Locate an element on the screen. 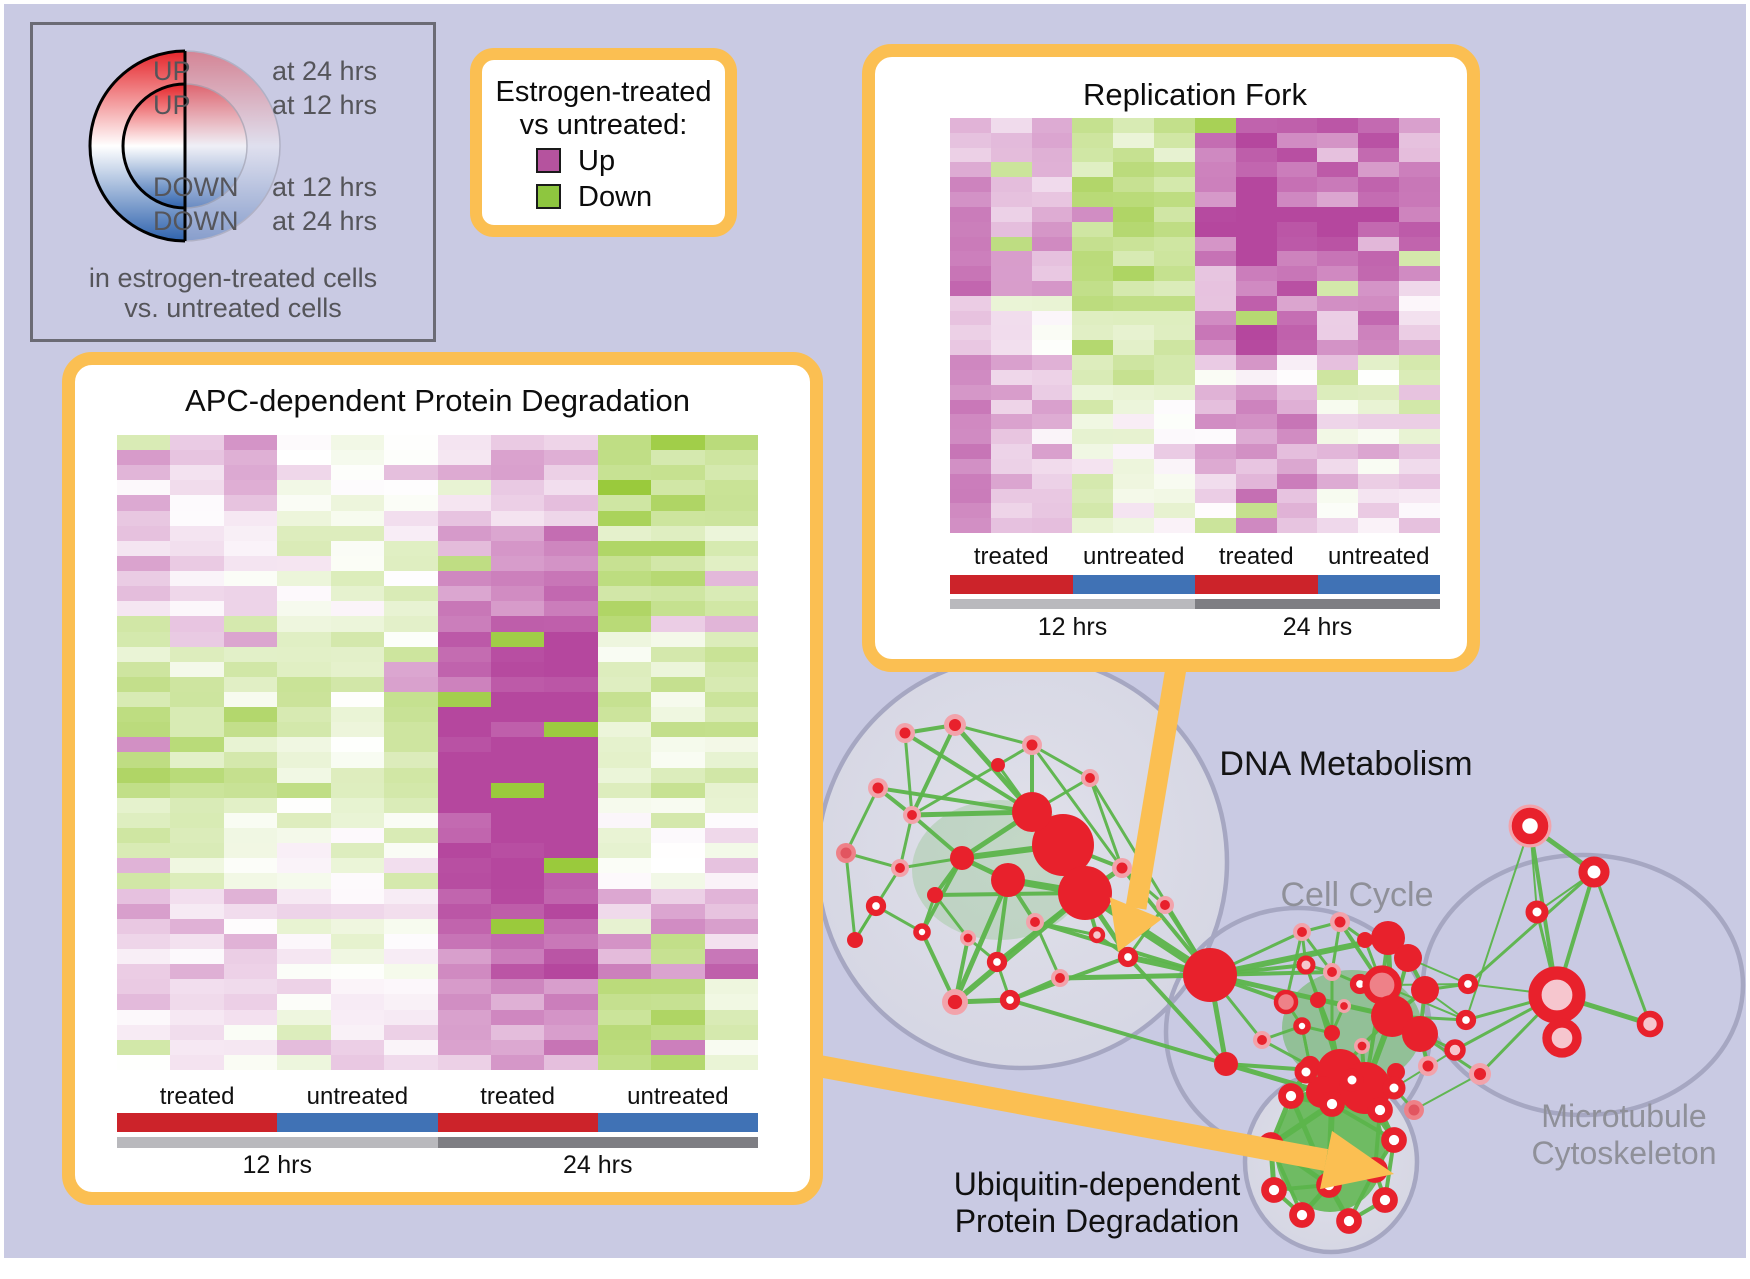 The height and width of the screenshot is (1279, 1750). key-row-down-24: DOWN at 24 hrs is located at coordinates (233, 221).